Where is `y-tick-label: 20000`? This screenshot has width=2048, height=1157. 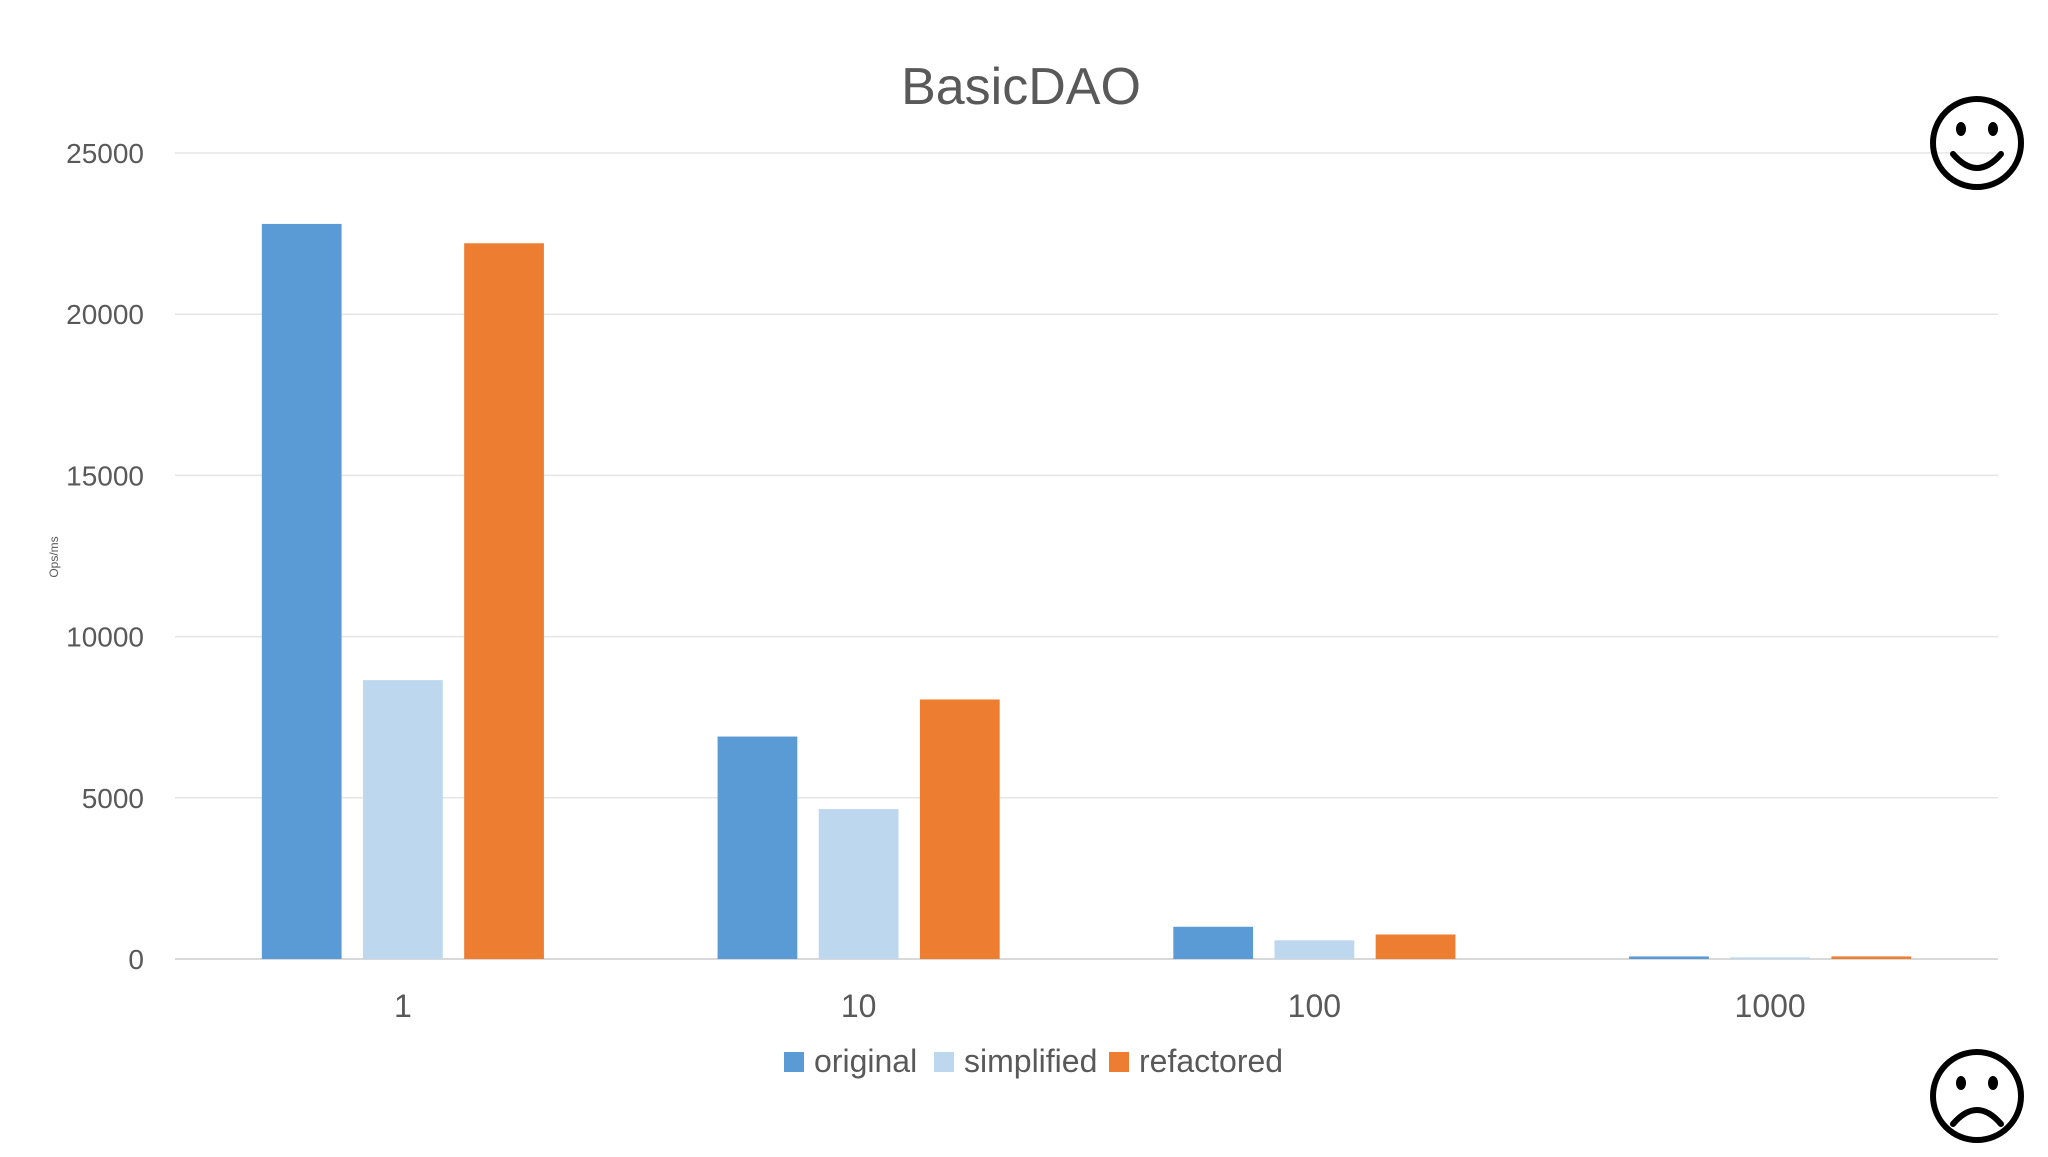 y-tick-label: 20000 is located at coordinates (105, 314).